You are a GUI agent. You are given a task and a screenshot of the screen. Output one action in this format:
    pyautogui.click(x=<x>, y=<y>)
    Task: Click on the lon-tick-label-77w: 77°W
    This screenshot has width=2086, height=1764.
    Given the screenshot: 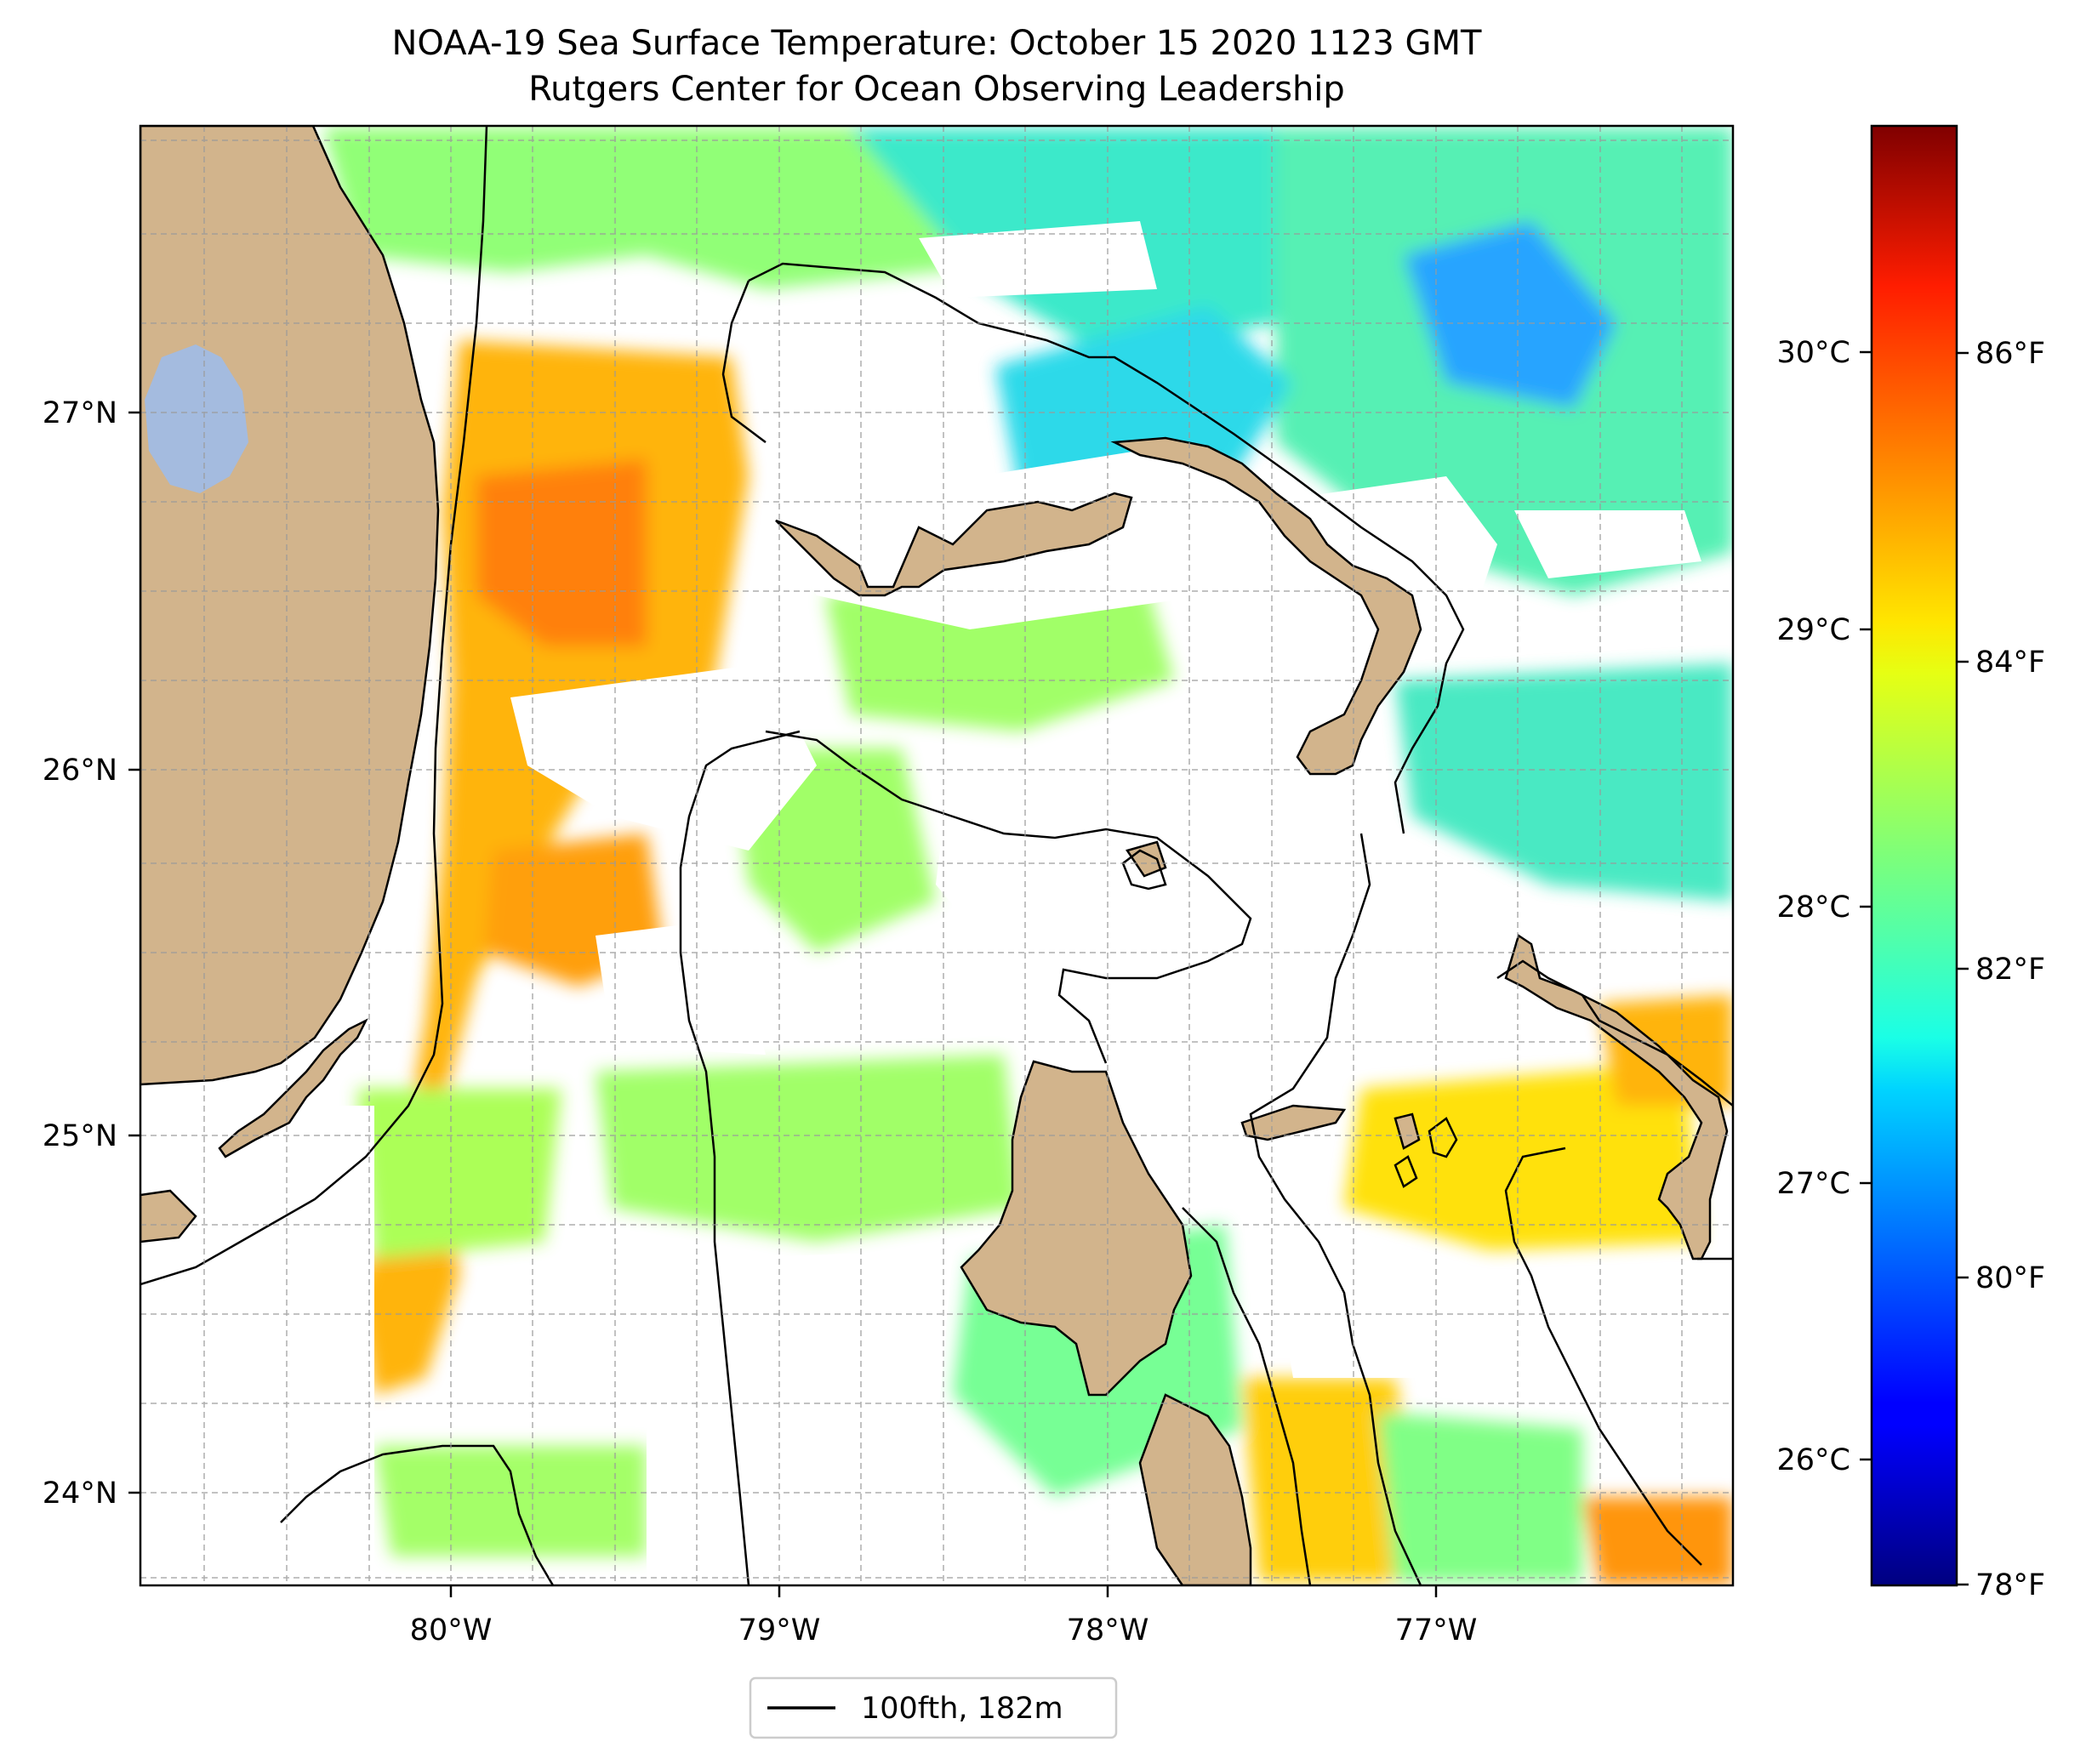 What is the action you would take?
    pyautogui.click(x=1436, y=1630)
    